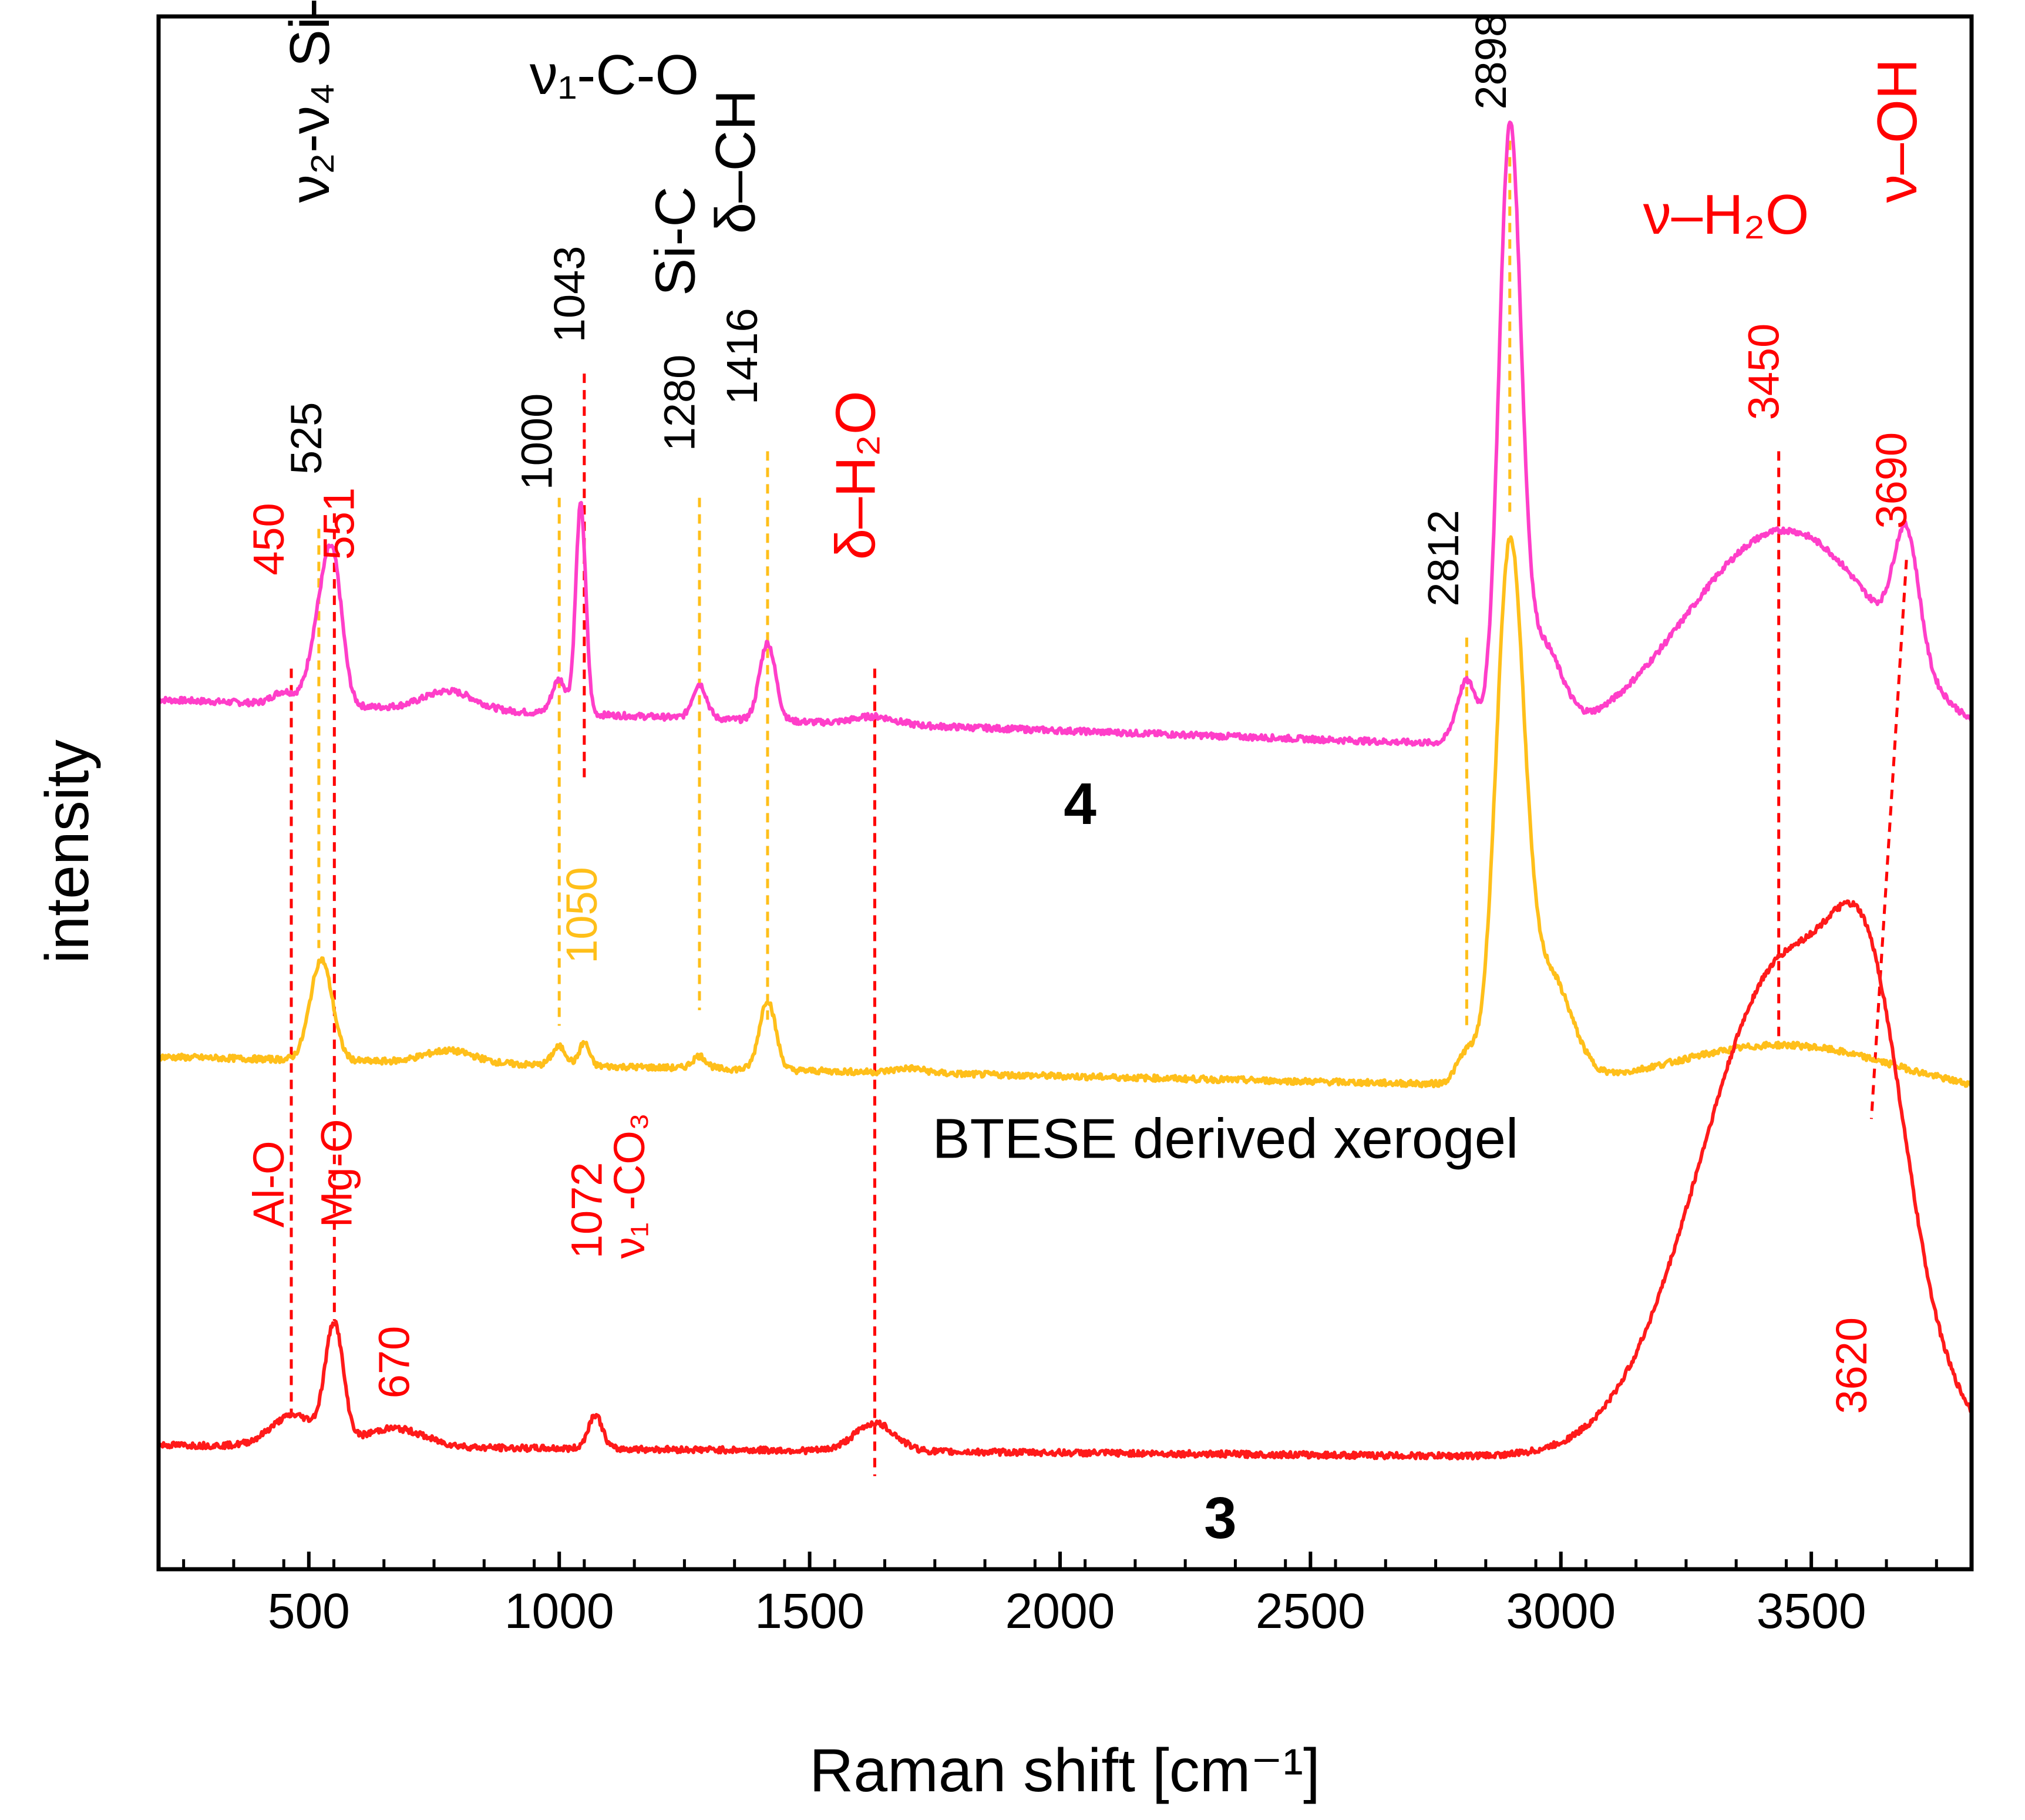 The width and height of the screenshot is (2025, 1820). What do you see at coordinates (309, 101) in the screenshot?
I see `annotation-label-0: ν₂-ν₄ Si-O` at bounding box center [309, 101].